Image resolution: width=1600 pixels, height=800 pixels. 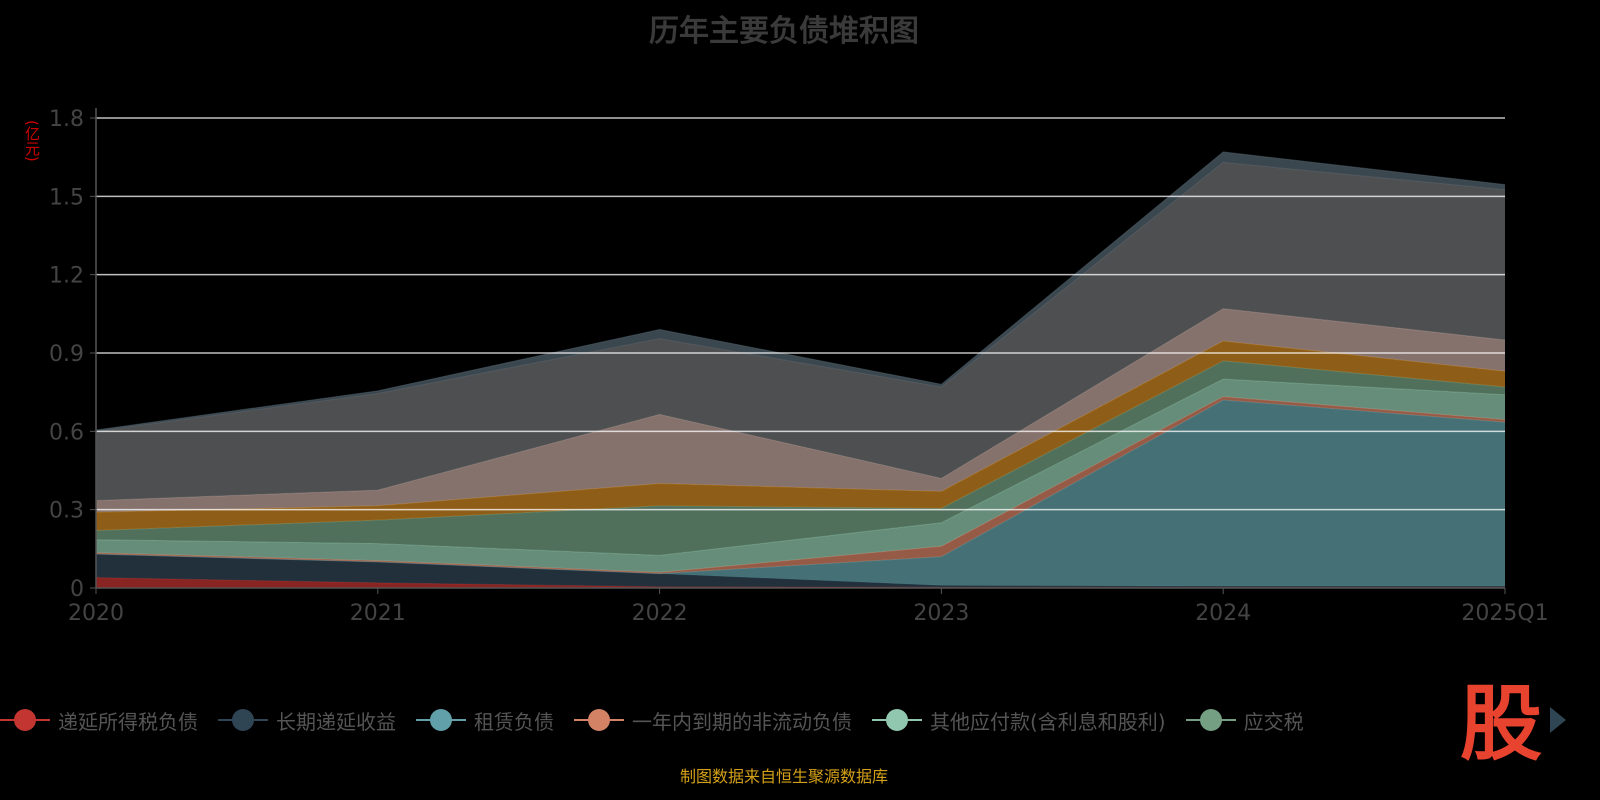 What do you see at coordinates (514, 721) in the screenshot?
I see `legend-label: 租赁负债` at bounding box center [514, 721].